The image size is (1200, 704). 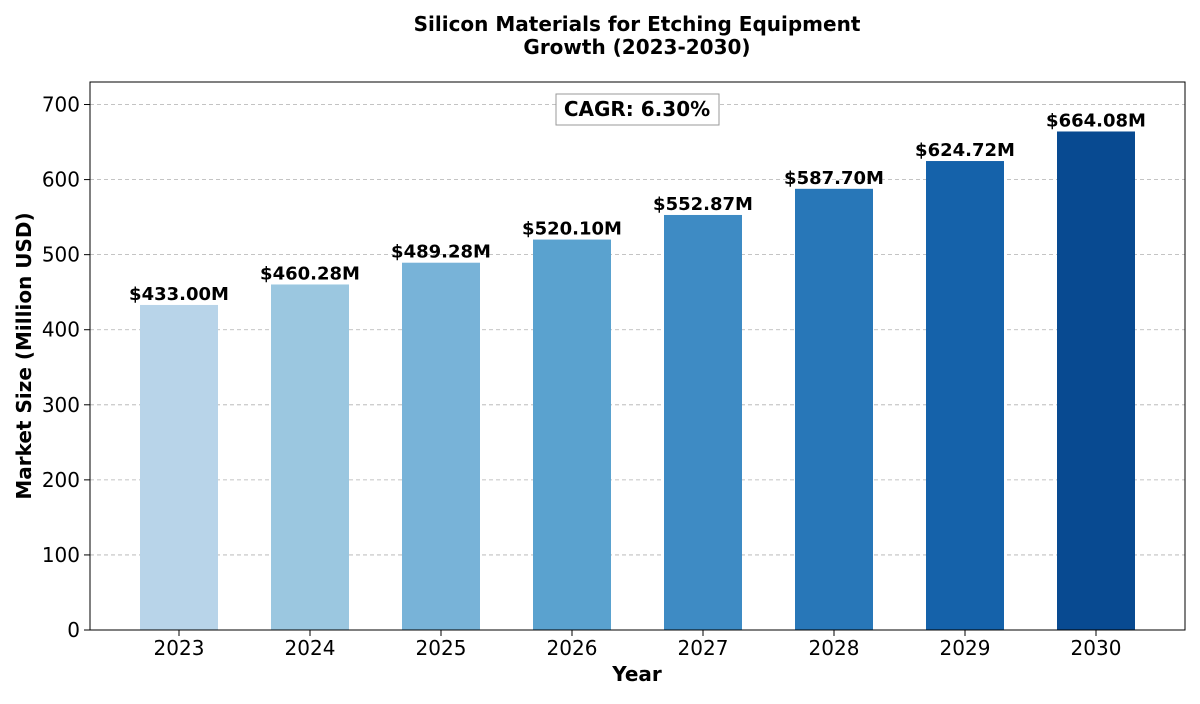 What do you see at coordinates (441, 446) in the screenshot?
I see `bar-2025` at bounding box center [441, 446].